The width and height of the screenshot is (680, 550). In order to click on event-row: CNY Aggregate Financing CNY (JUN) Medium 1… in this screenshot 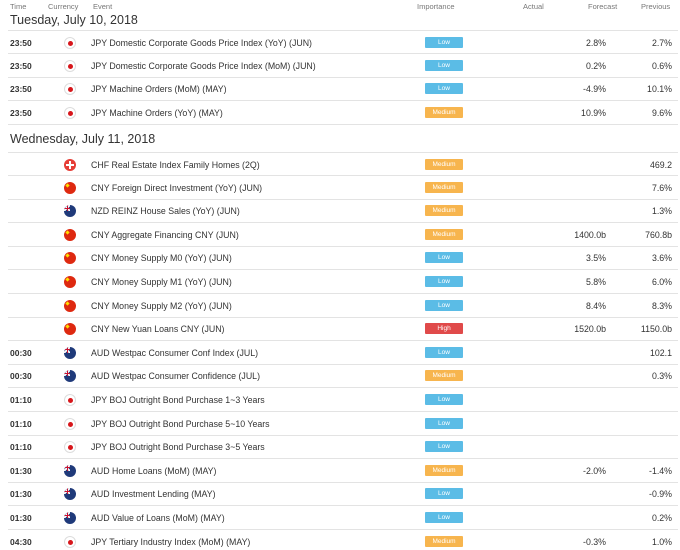, I will do `click(343, 235)`.